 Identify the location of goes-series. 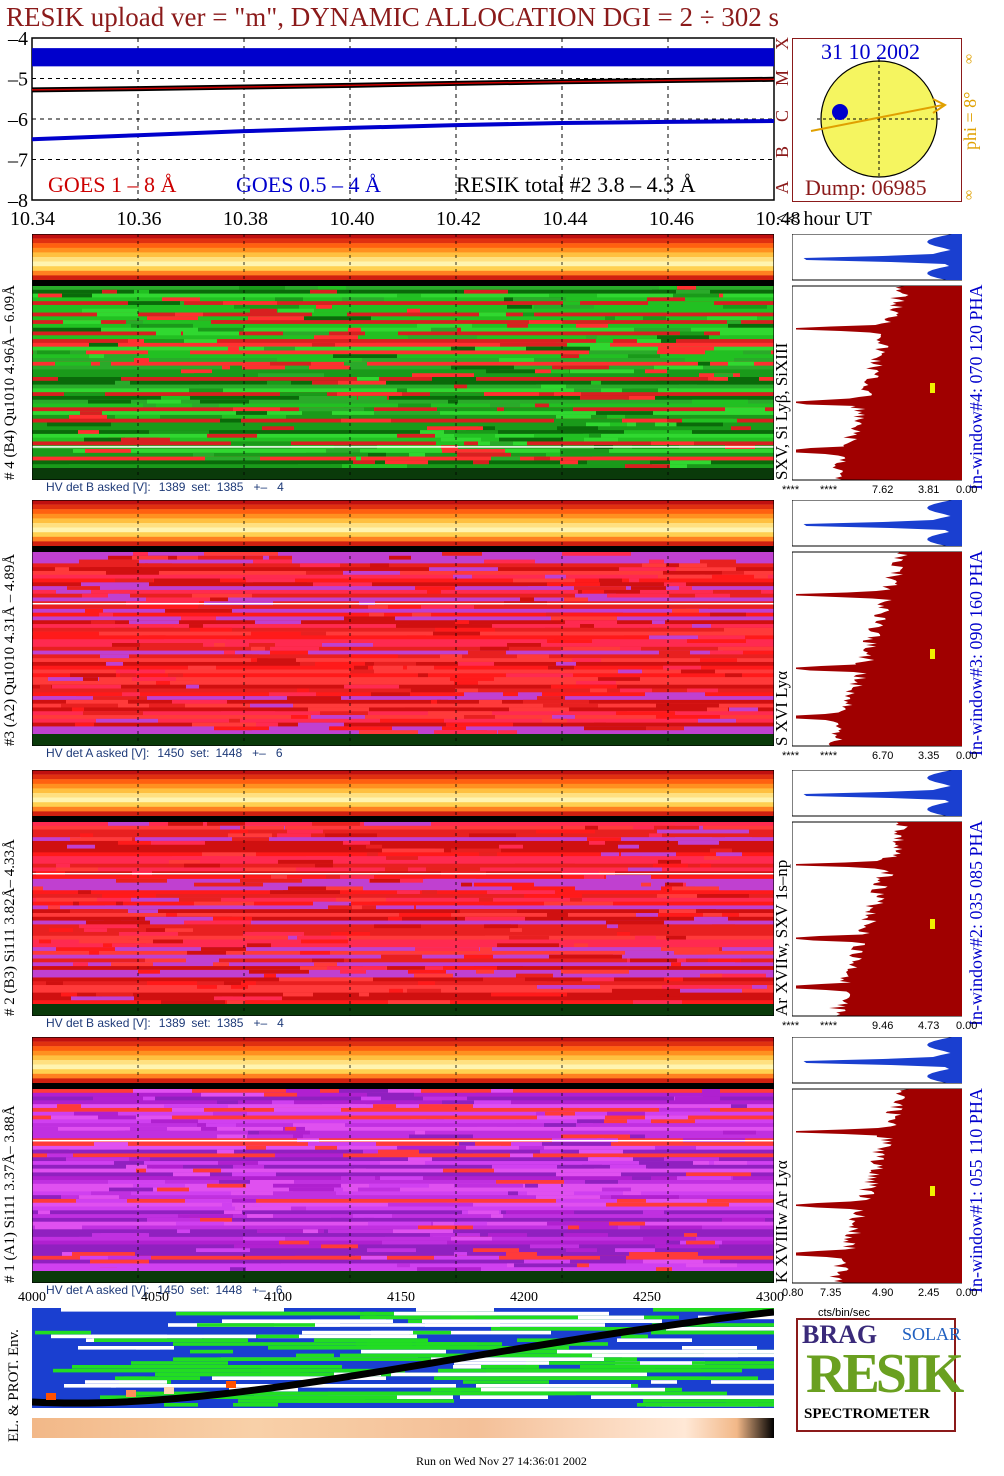
(403, 95).